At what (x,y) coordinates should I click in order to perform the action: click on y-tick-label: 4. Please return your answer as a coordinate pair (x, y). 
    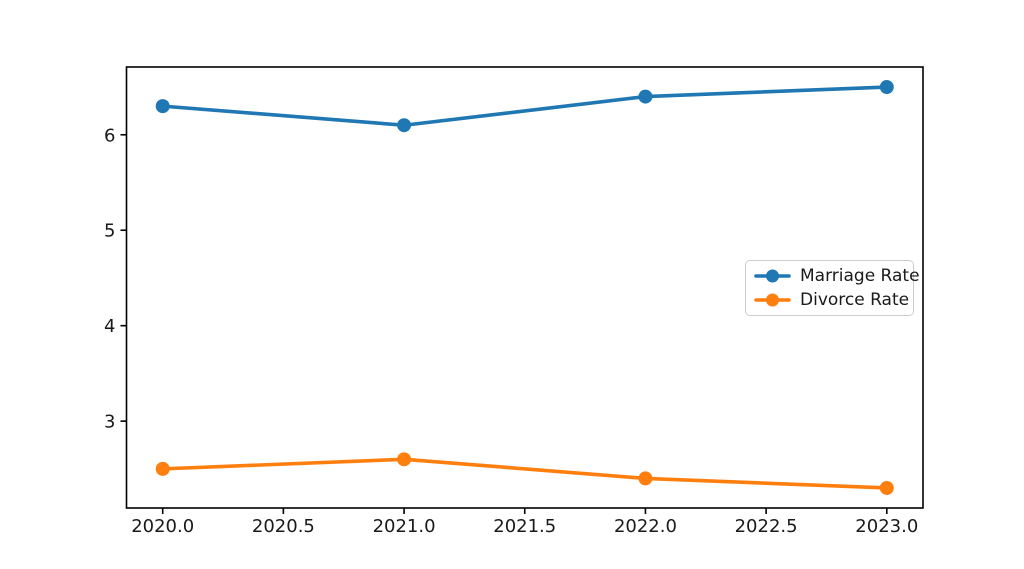
    Looking at the image, I should click on (109, 326).